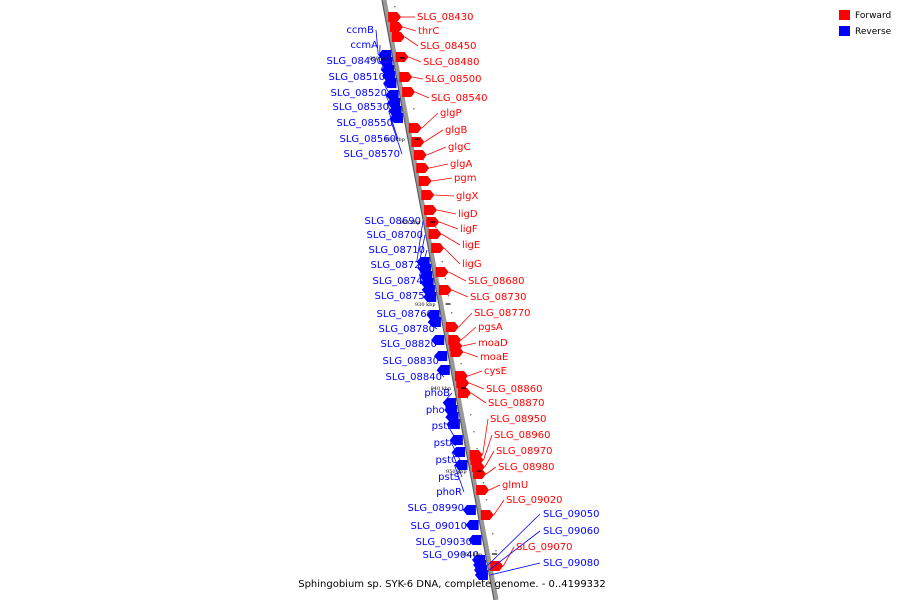  Describe the element at coordinates (364, 45) in the screenshot. I see `gene-label-ccma: ccmA` at that location.